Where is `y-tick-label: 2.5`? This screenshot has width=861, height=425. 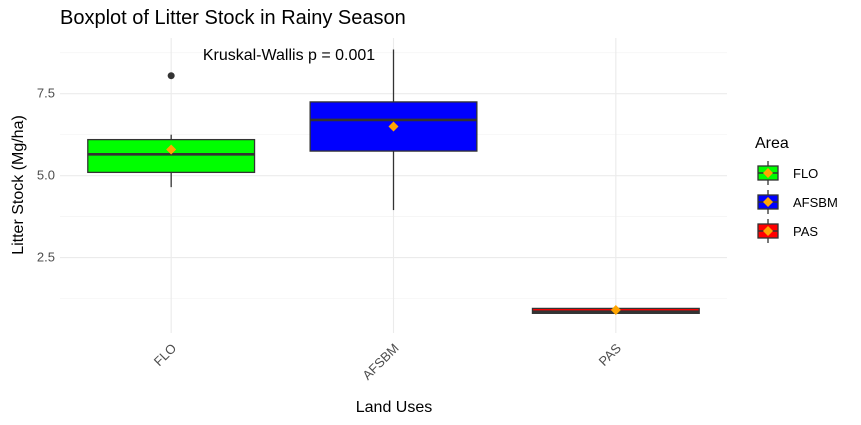
y-tick-label: 2.5 is located at coordinates (46, 257).